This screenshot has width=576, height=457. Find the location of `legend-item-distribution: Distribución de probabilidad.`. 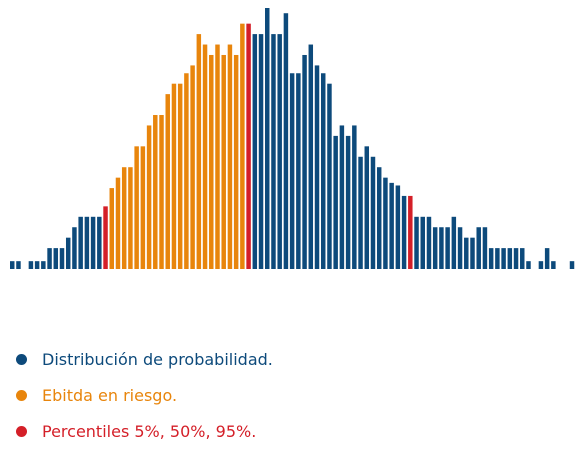

legend-item-distribution: Distribución de probabilidad. is located at coordinates (144, 359).